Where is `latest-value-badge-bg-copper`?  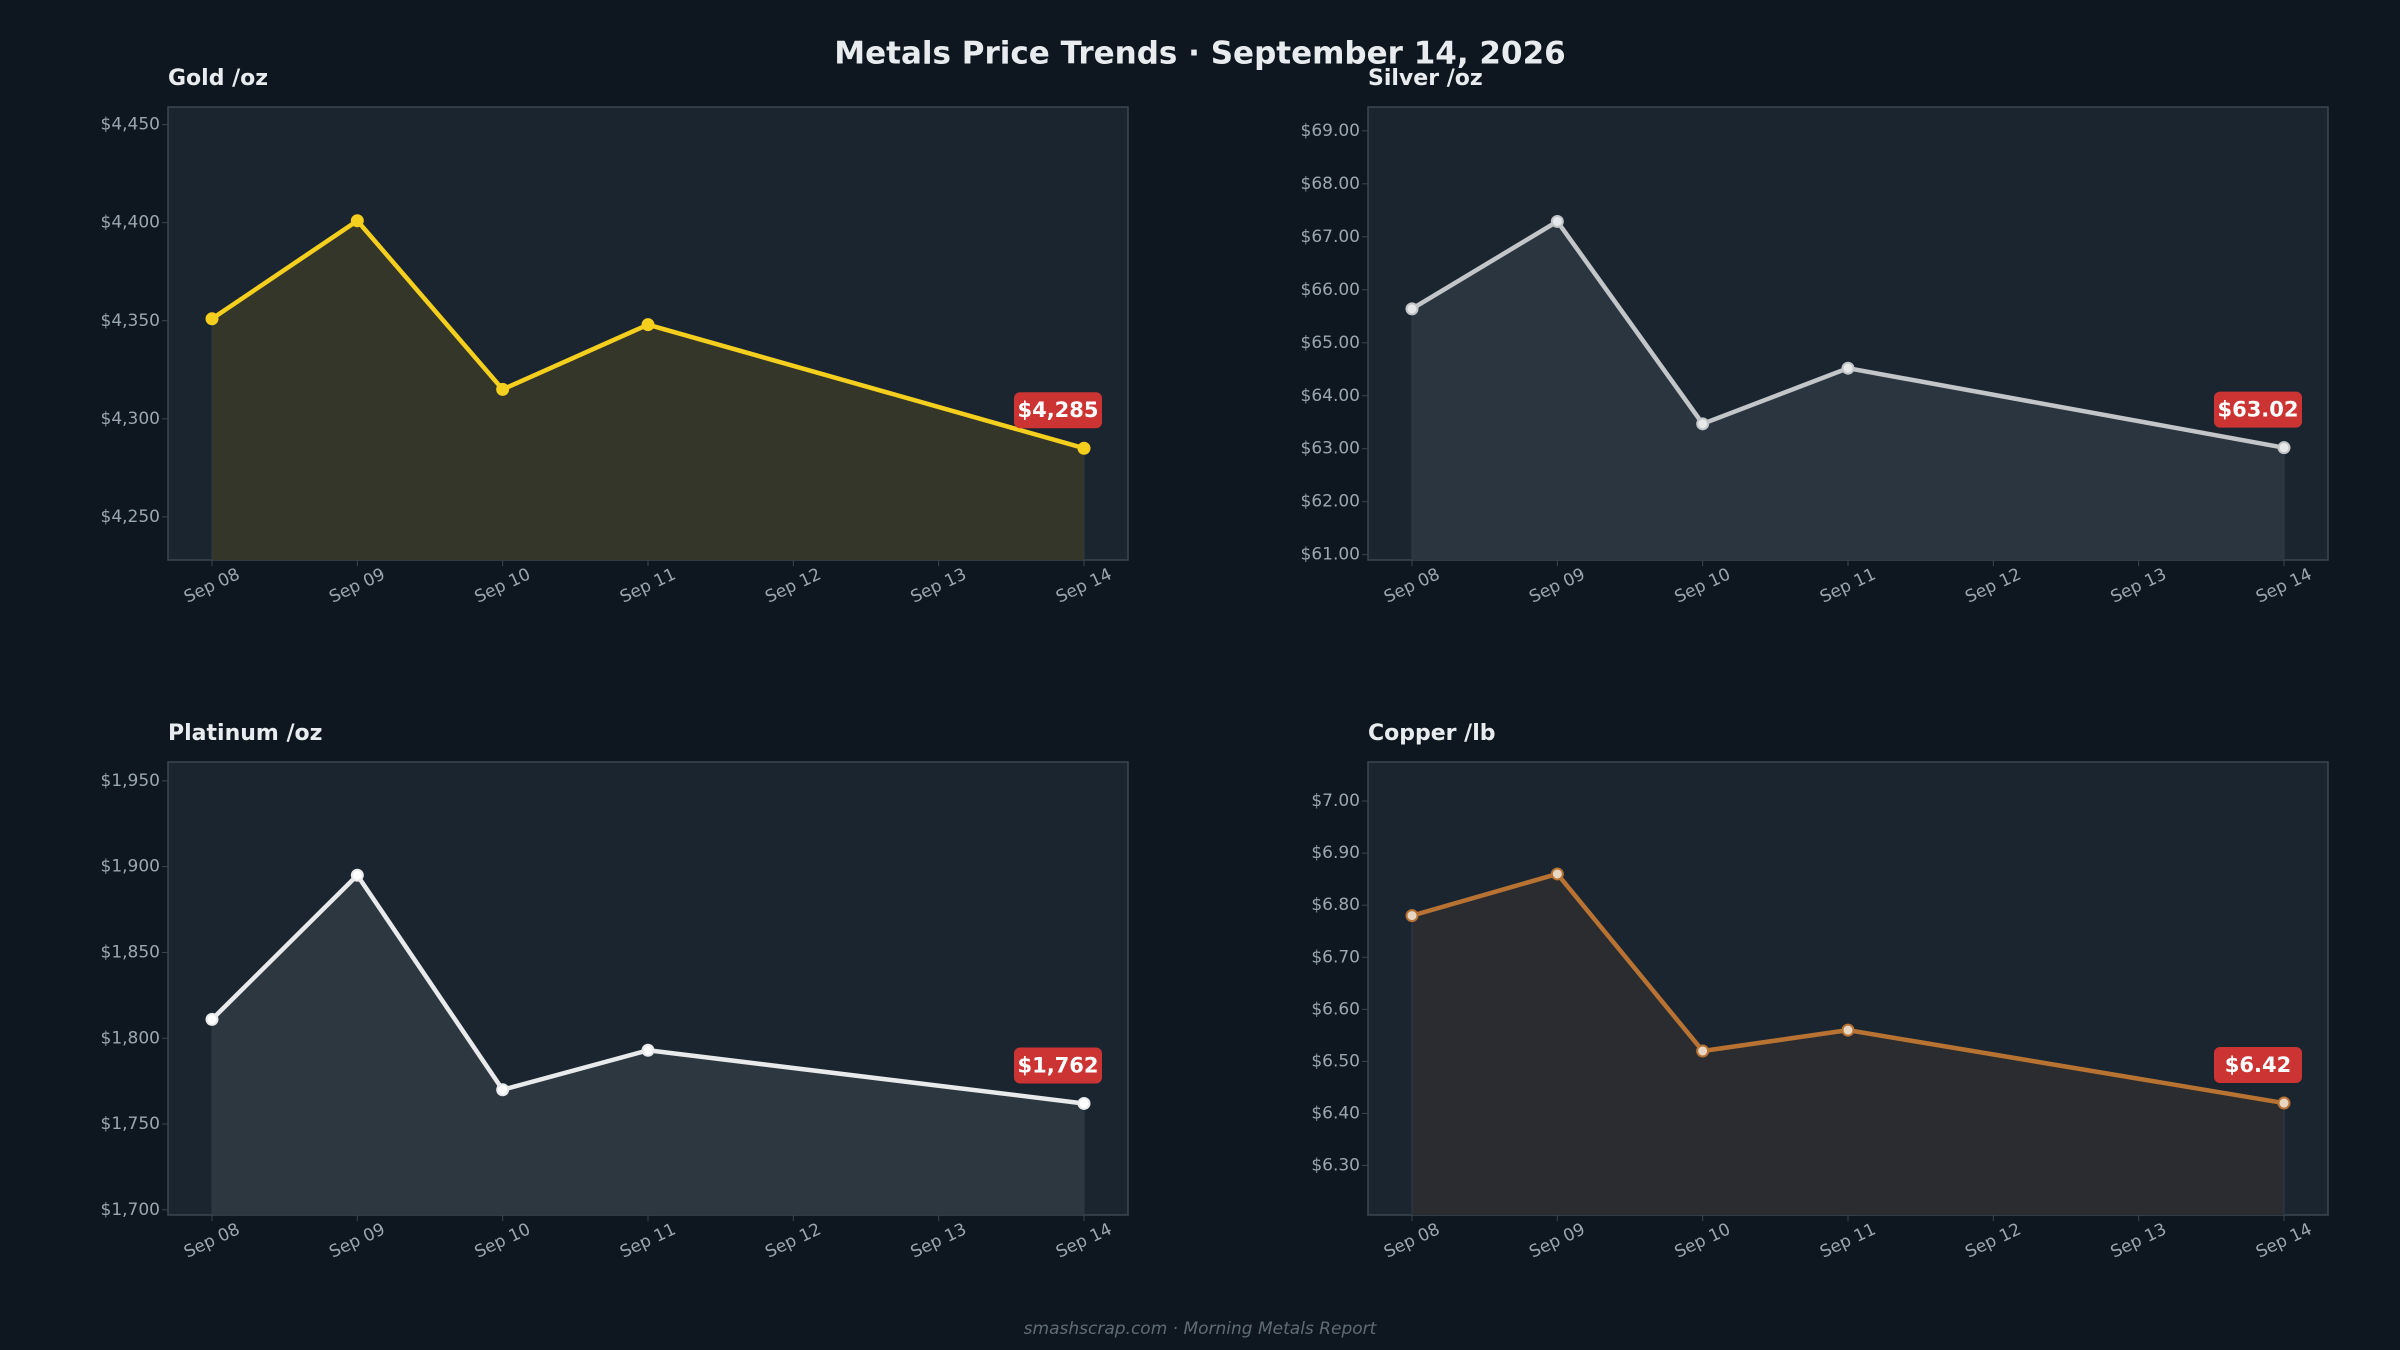
latest-value-badge-bg-copper is located at coordinates (2258, 1065).